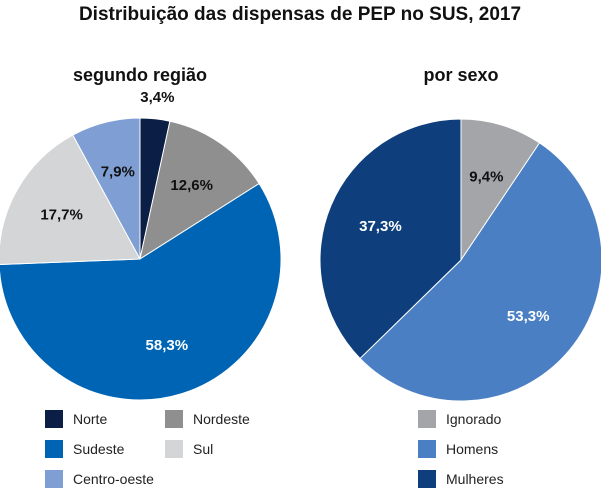 The width and height of the screenshot is (601, 491). Describe the element at coordinates (221, 419) in the screenshot. I see `region-legend-label-nordeste: Nordeste` at that location.